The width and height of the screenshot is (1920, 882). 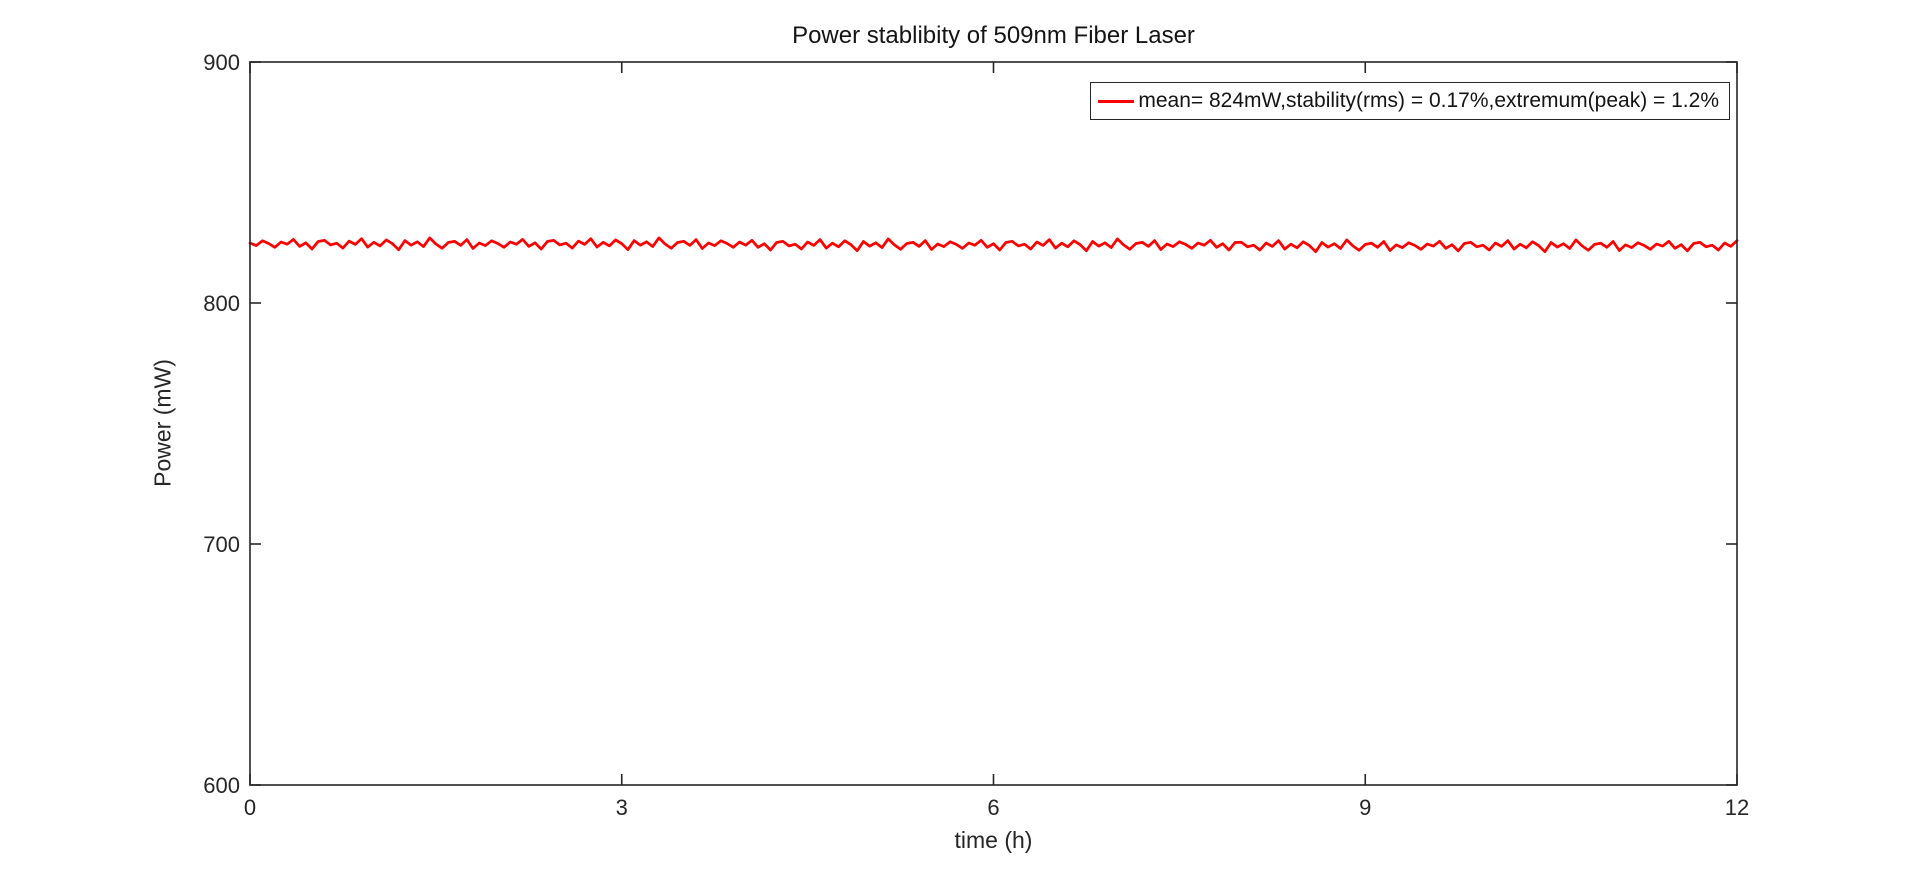 What do you see at coordinates (993, 840) in the screenshot?
I see `x-axis-label: time (h)` at bounding box center [993, 840].